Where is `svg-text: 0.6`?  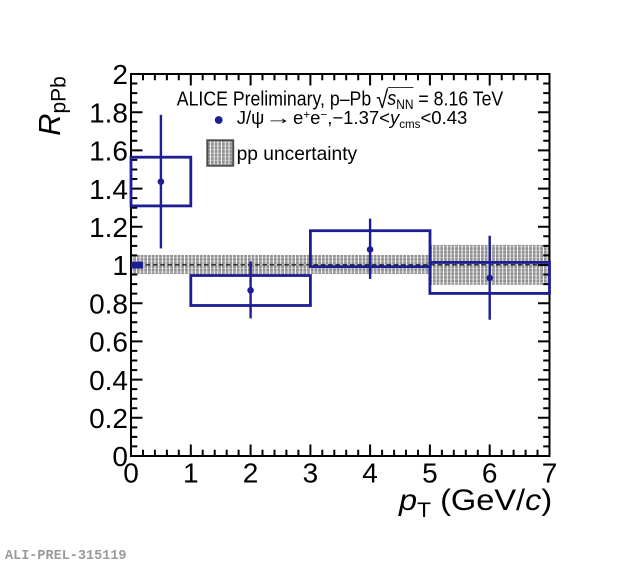
svg-text: 0.6 is located at coordinates (108, 342).